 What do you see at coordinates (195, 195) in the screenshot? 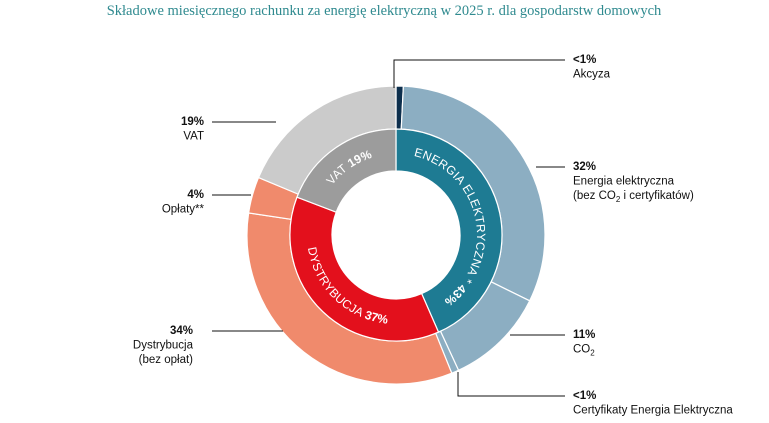
I see `value-label-oplaty: 4%` at bounding box center [195, 195].